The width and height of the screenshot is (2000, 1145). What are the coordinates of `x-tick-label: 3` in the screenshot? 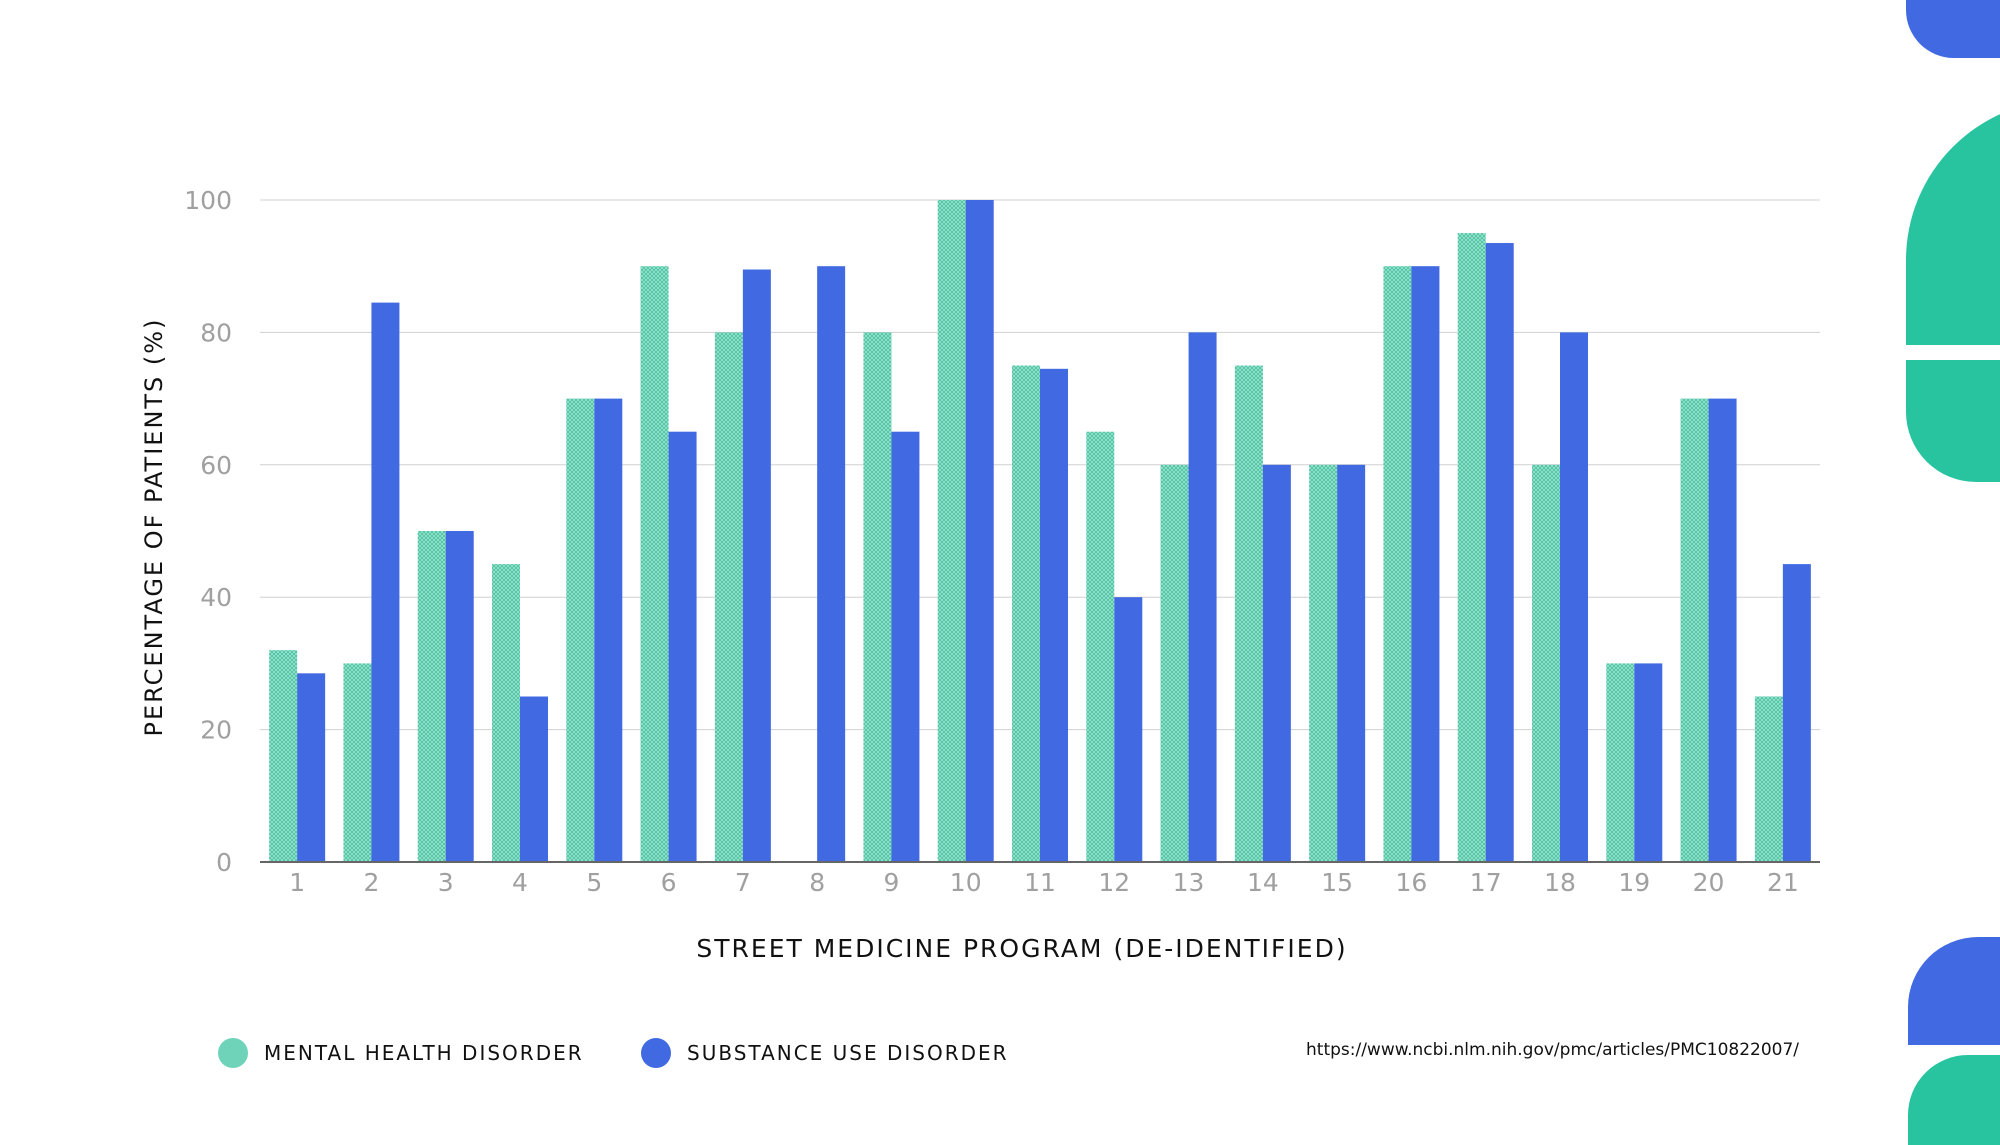 It's located at (446, 882).